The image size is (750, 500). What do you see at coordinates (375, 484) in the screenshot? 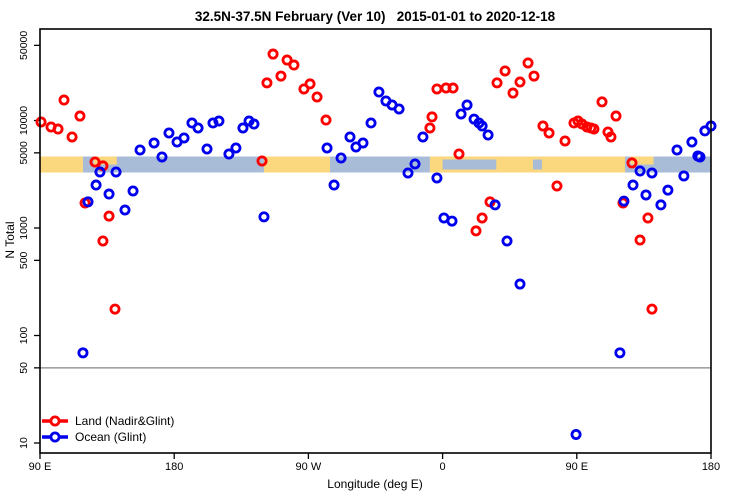
I see `x-axis-label: Longitude (deg E)` at bounding box center [375, 484].